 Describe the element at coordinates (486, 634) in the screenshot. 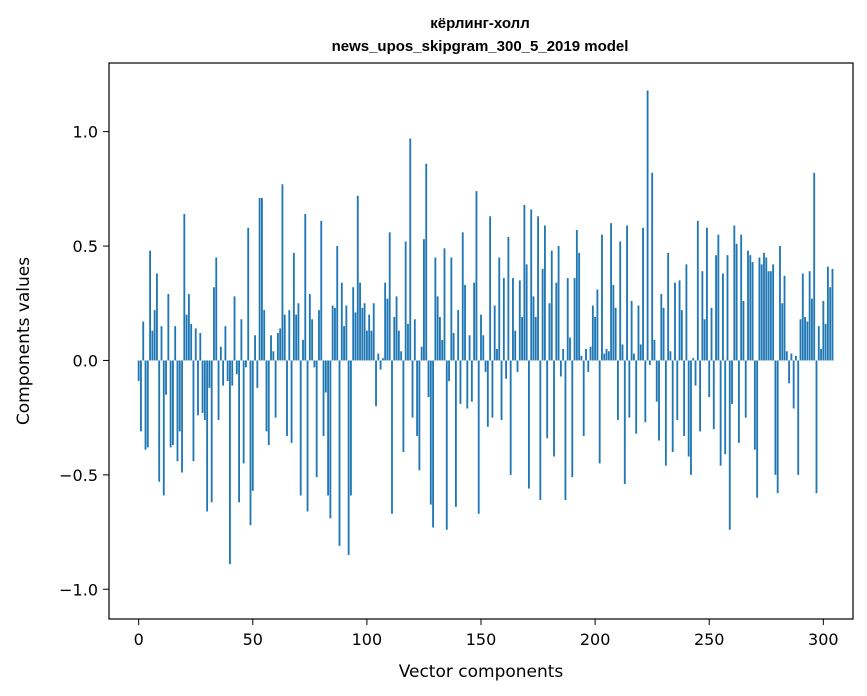

I see `x-axis-ticks: 0 50 100 150 200 250 300` at that location.